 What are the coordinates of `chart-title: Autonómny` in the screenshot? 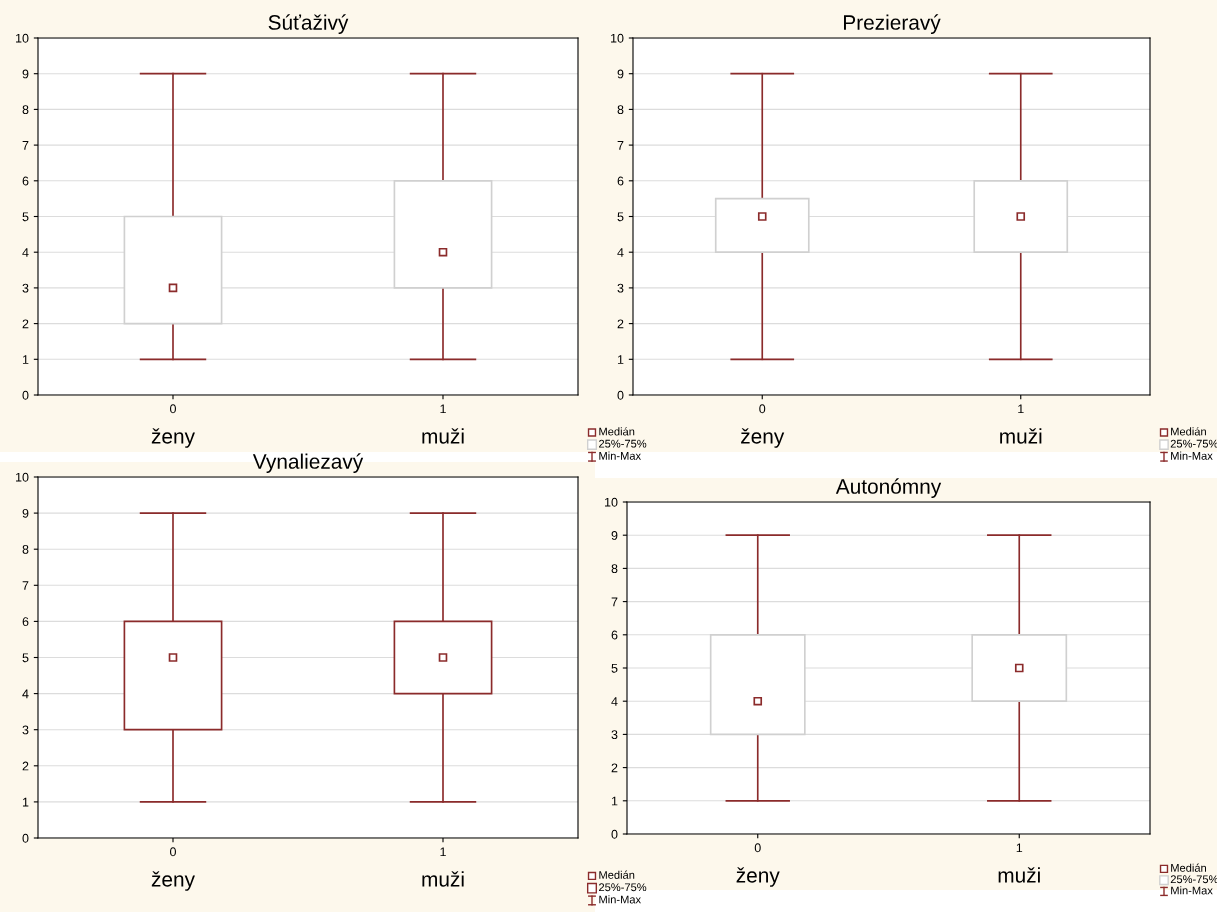 It's located at (888, 488).